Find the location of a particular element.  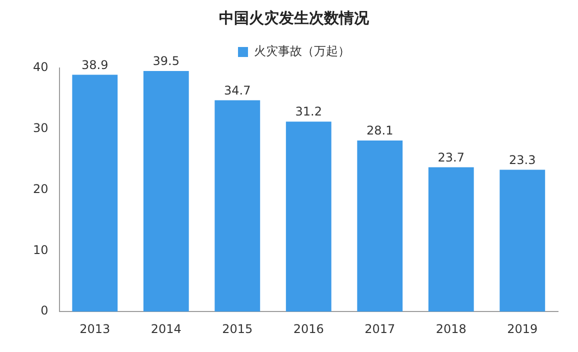

y-tick-label: 40 is located at coordinates (40, 67).